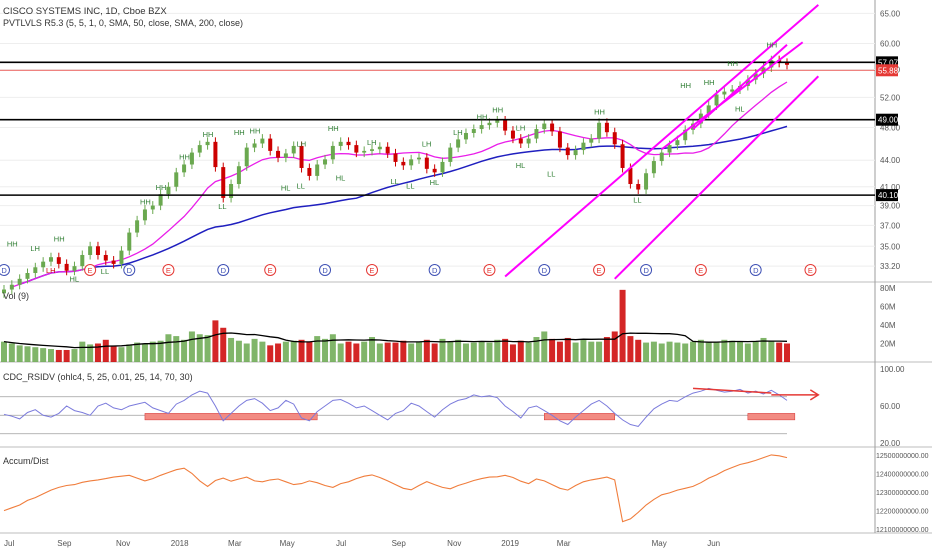  I want to click on pivot-marker: HL, so click(341, 178).